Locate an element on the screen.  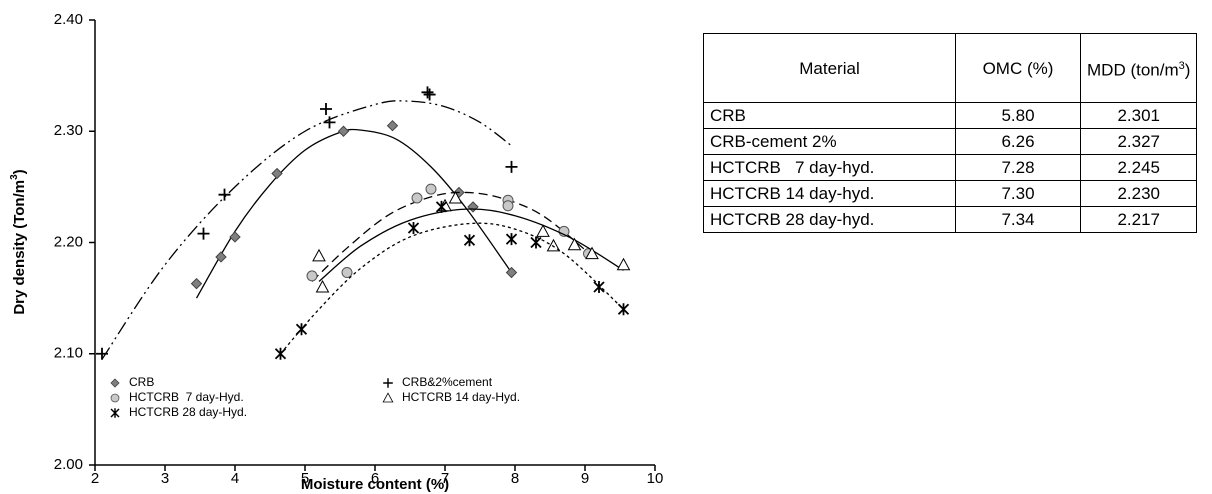
legend-label: CRB&2%cement is located at coordinates (447, 382).